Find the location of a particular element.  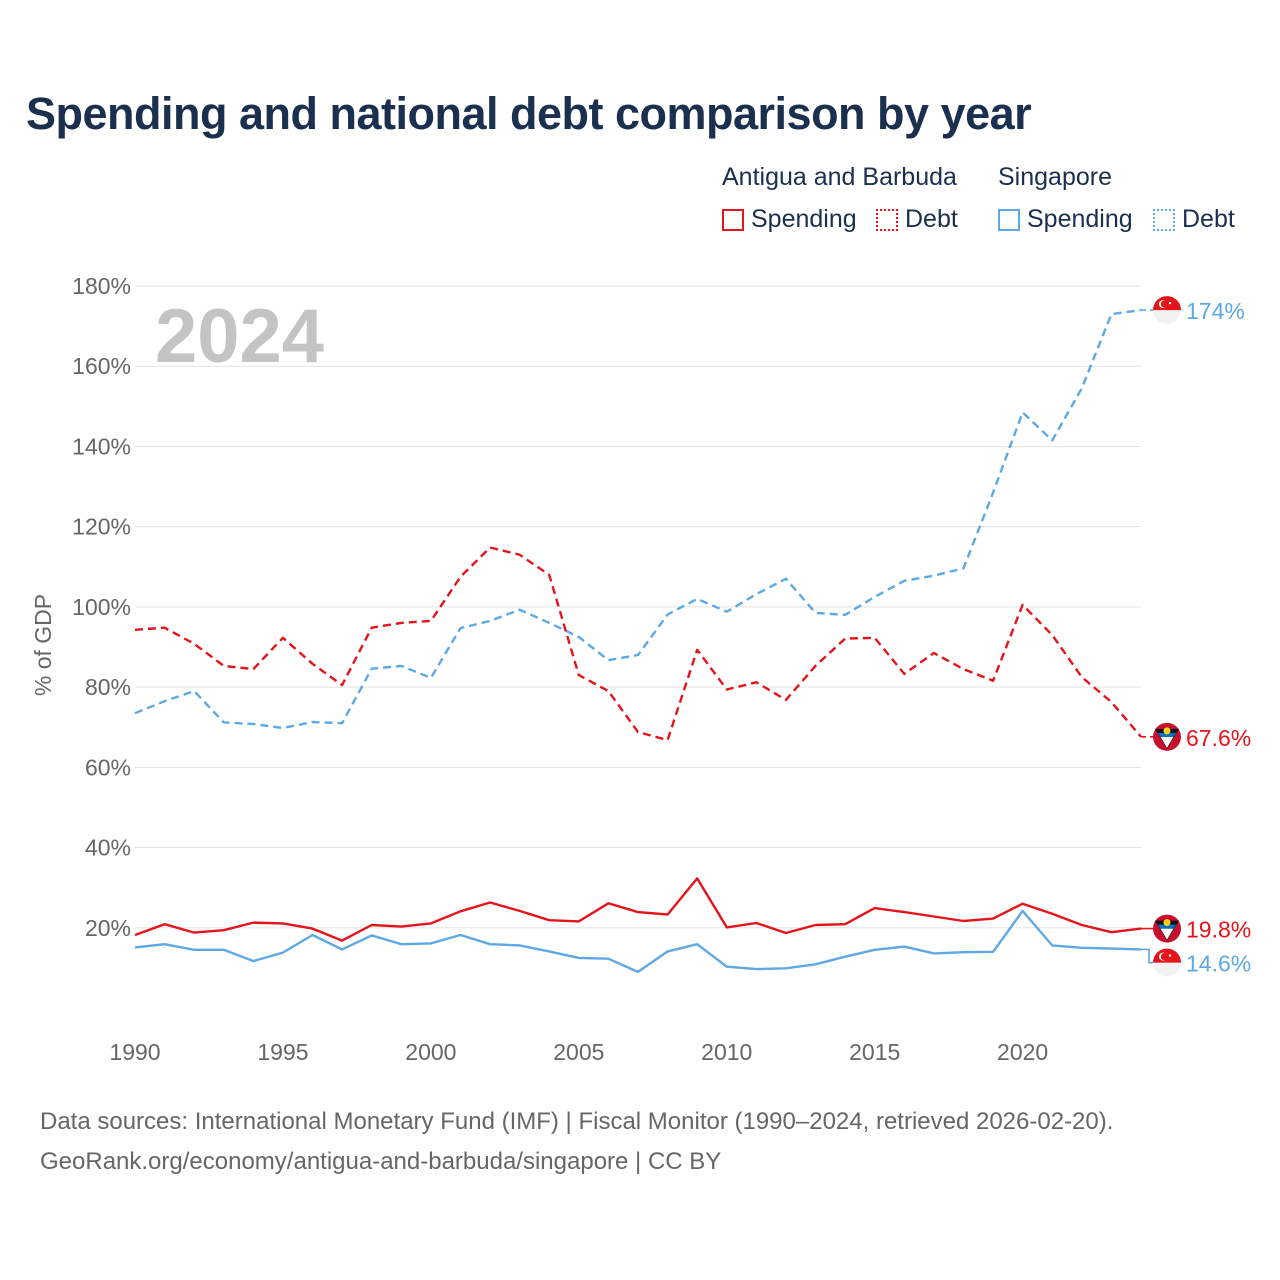

series-line-antigua-and-barbuda-debt is located at coordinates (638, 644).